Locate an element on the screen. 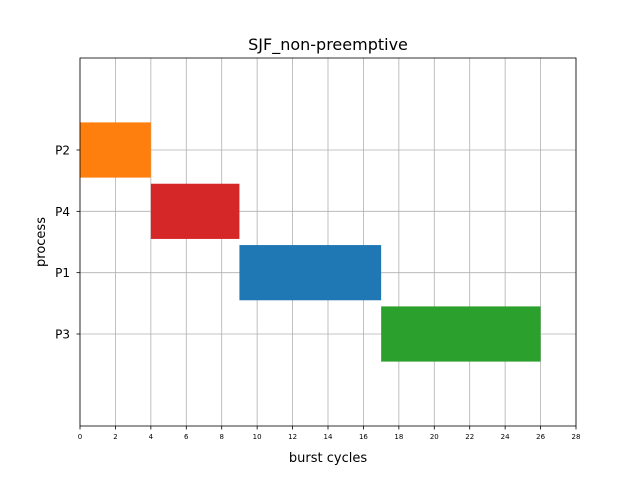  x-tick-label: 14 is located at coordinates (328, 437).